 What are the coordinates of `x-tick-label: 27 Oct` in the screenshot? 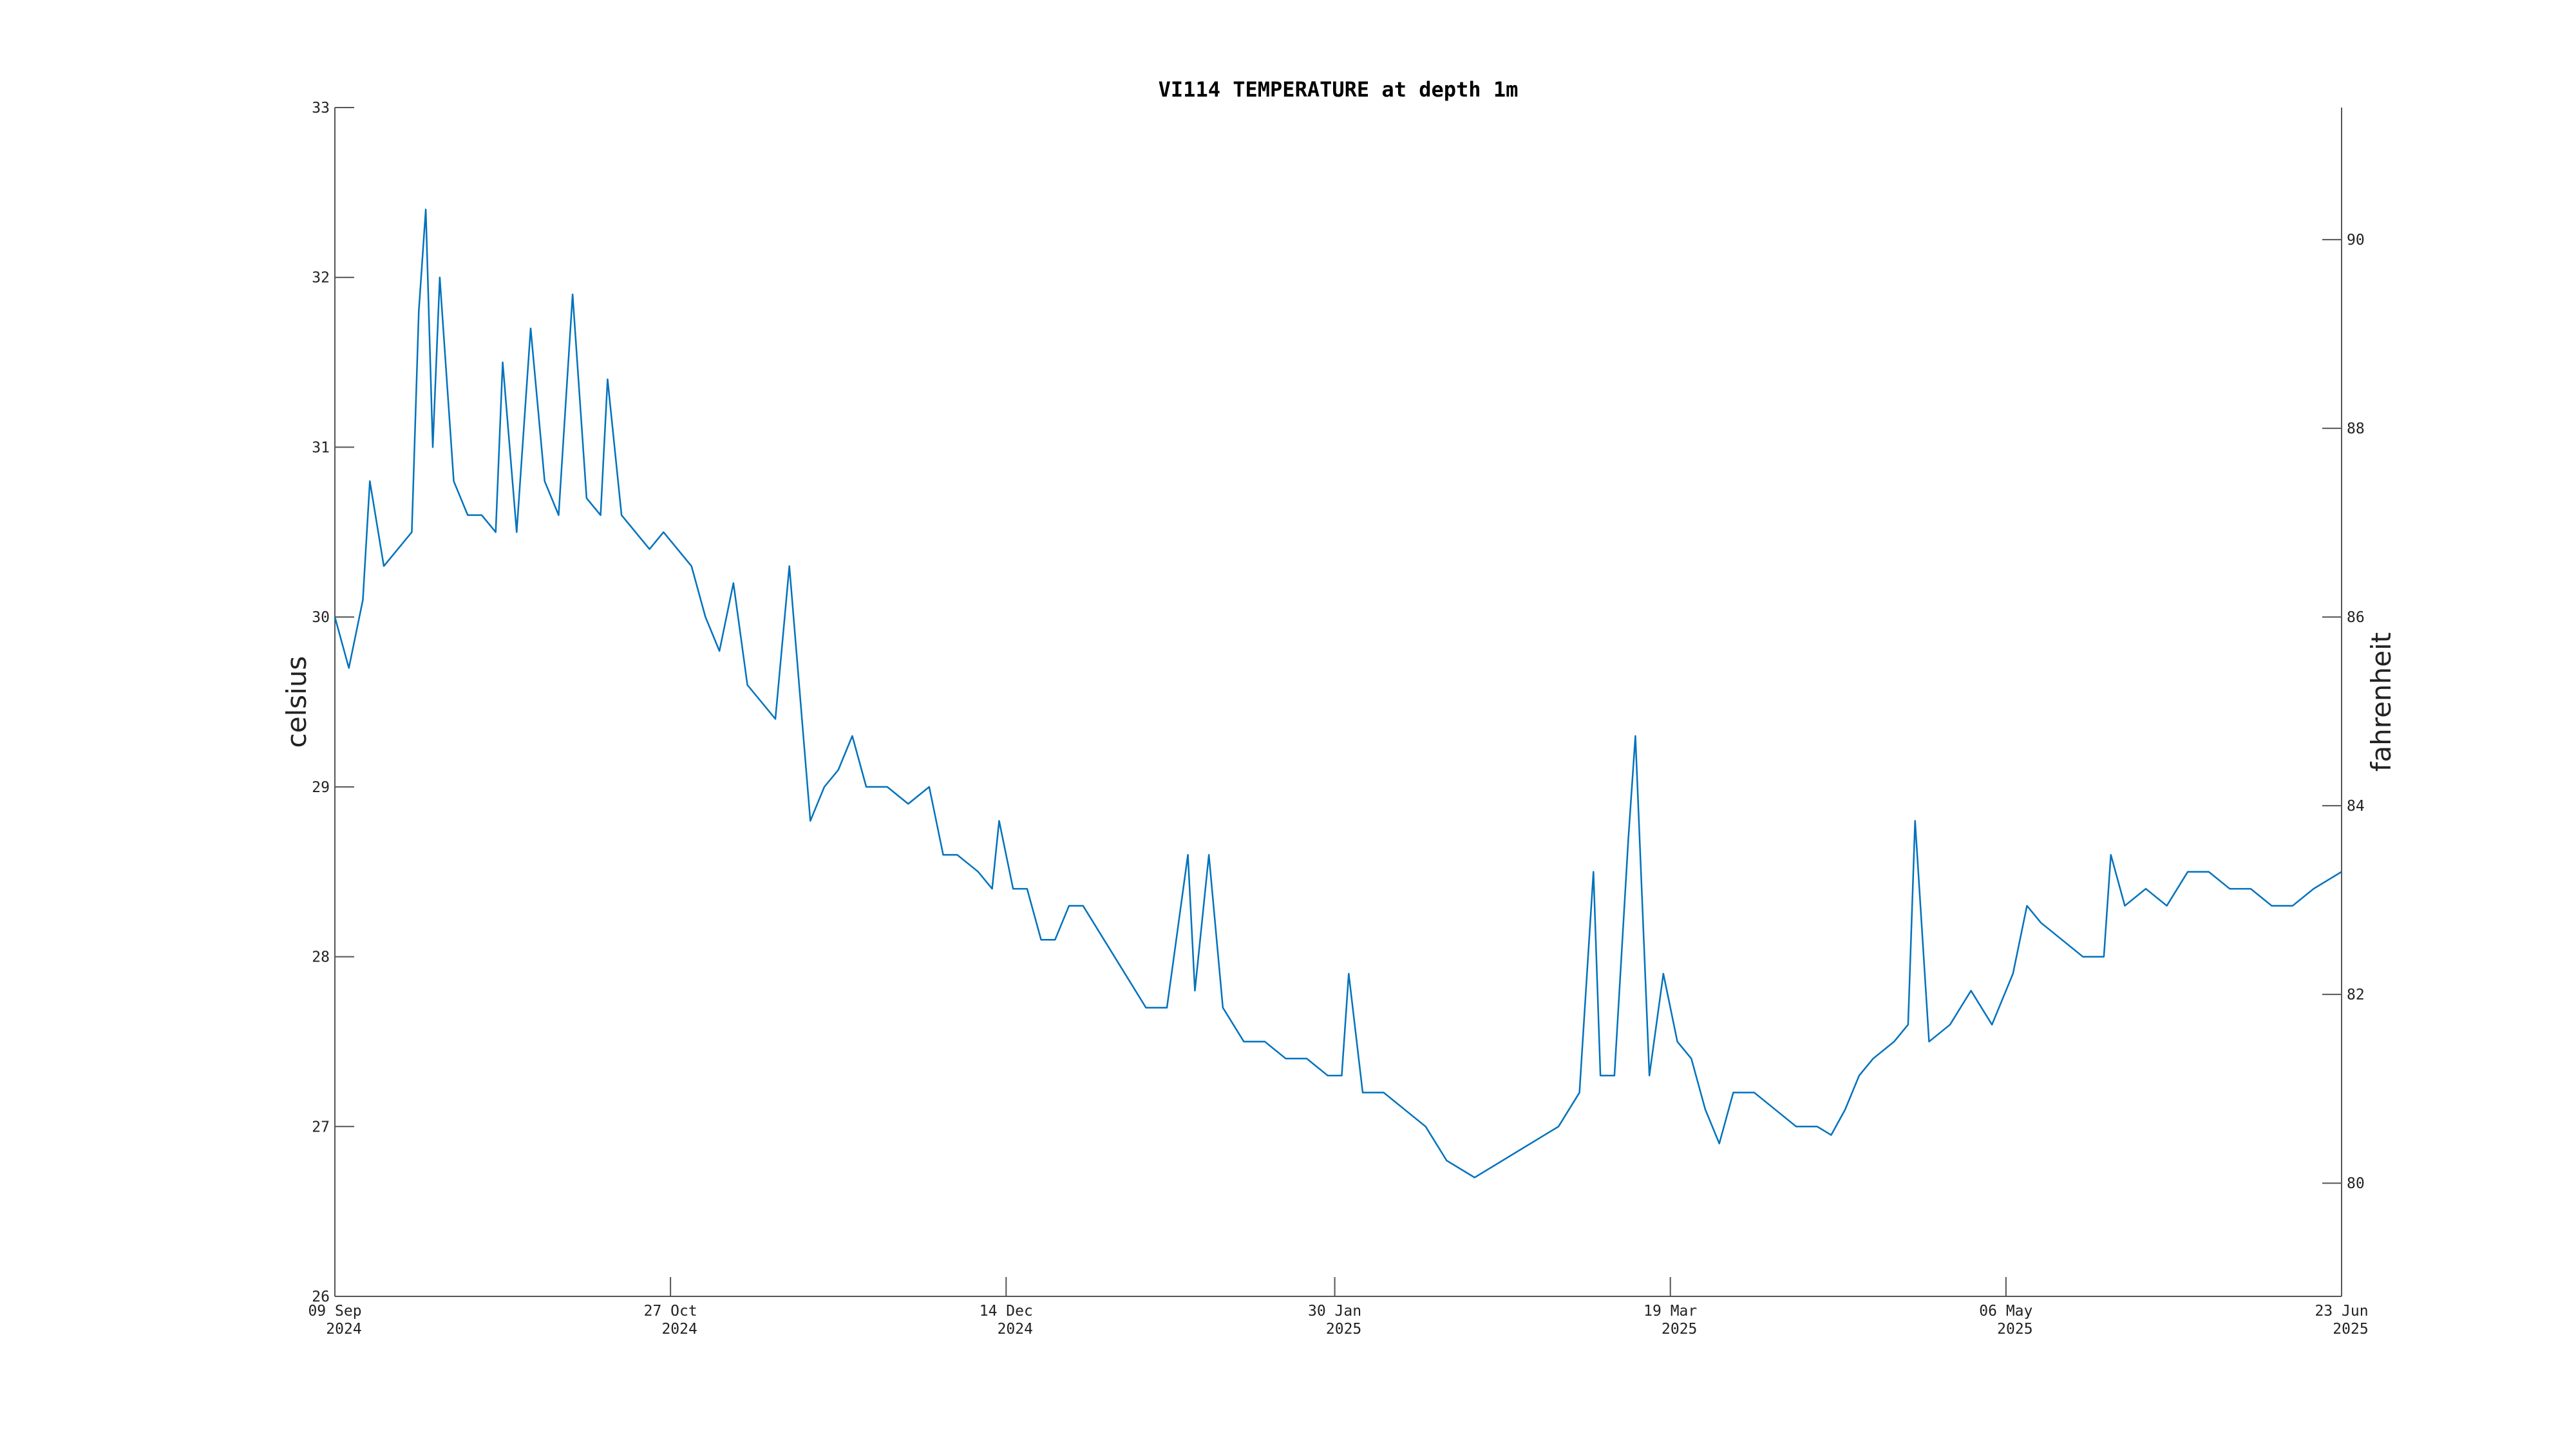 It's located at (670, 1311).